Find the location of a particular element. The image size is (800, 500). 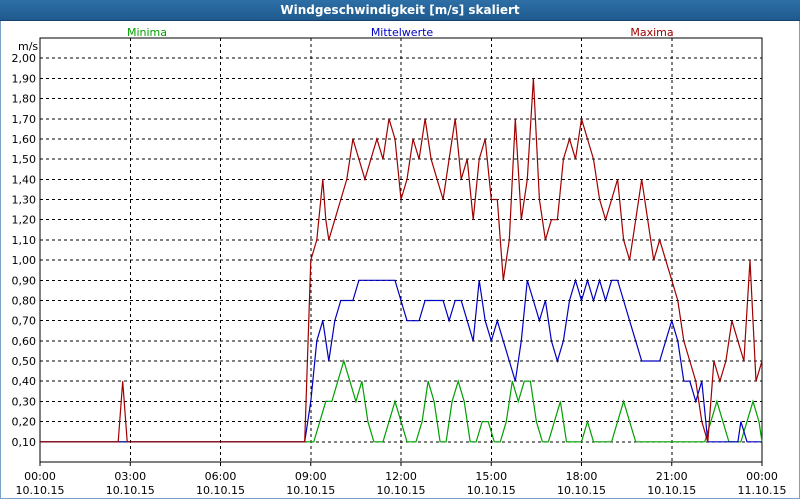

y-tick-label: 0,10 is located at coordinates (24, 442).